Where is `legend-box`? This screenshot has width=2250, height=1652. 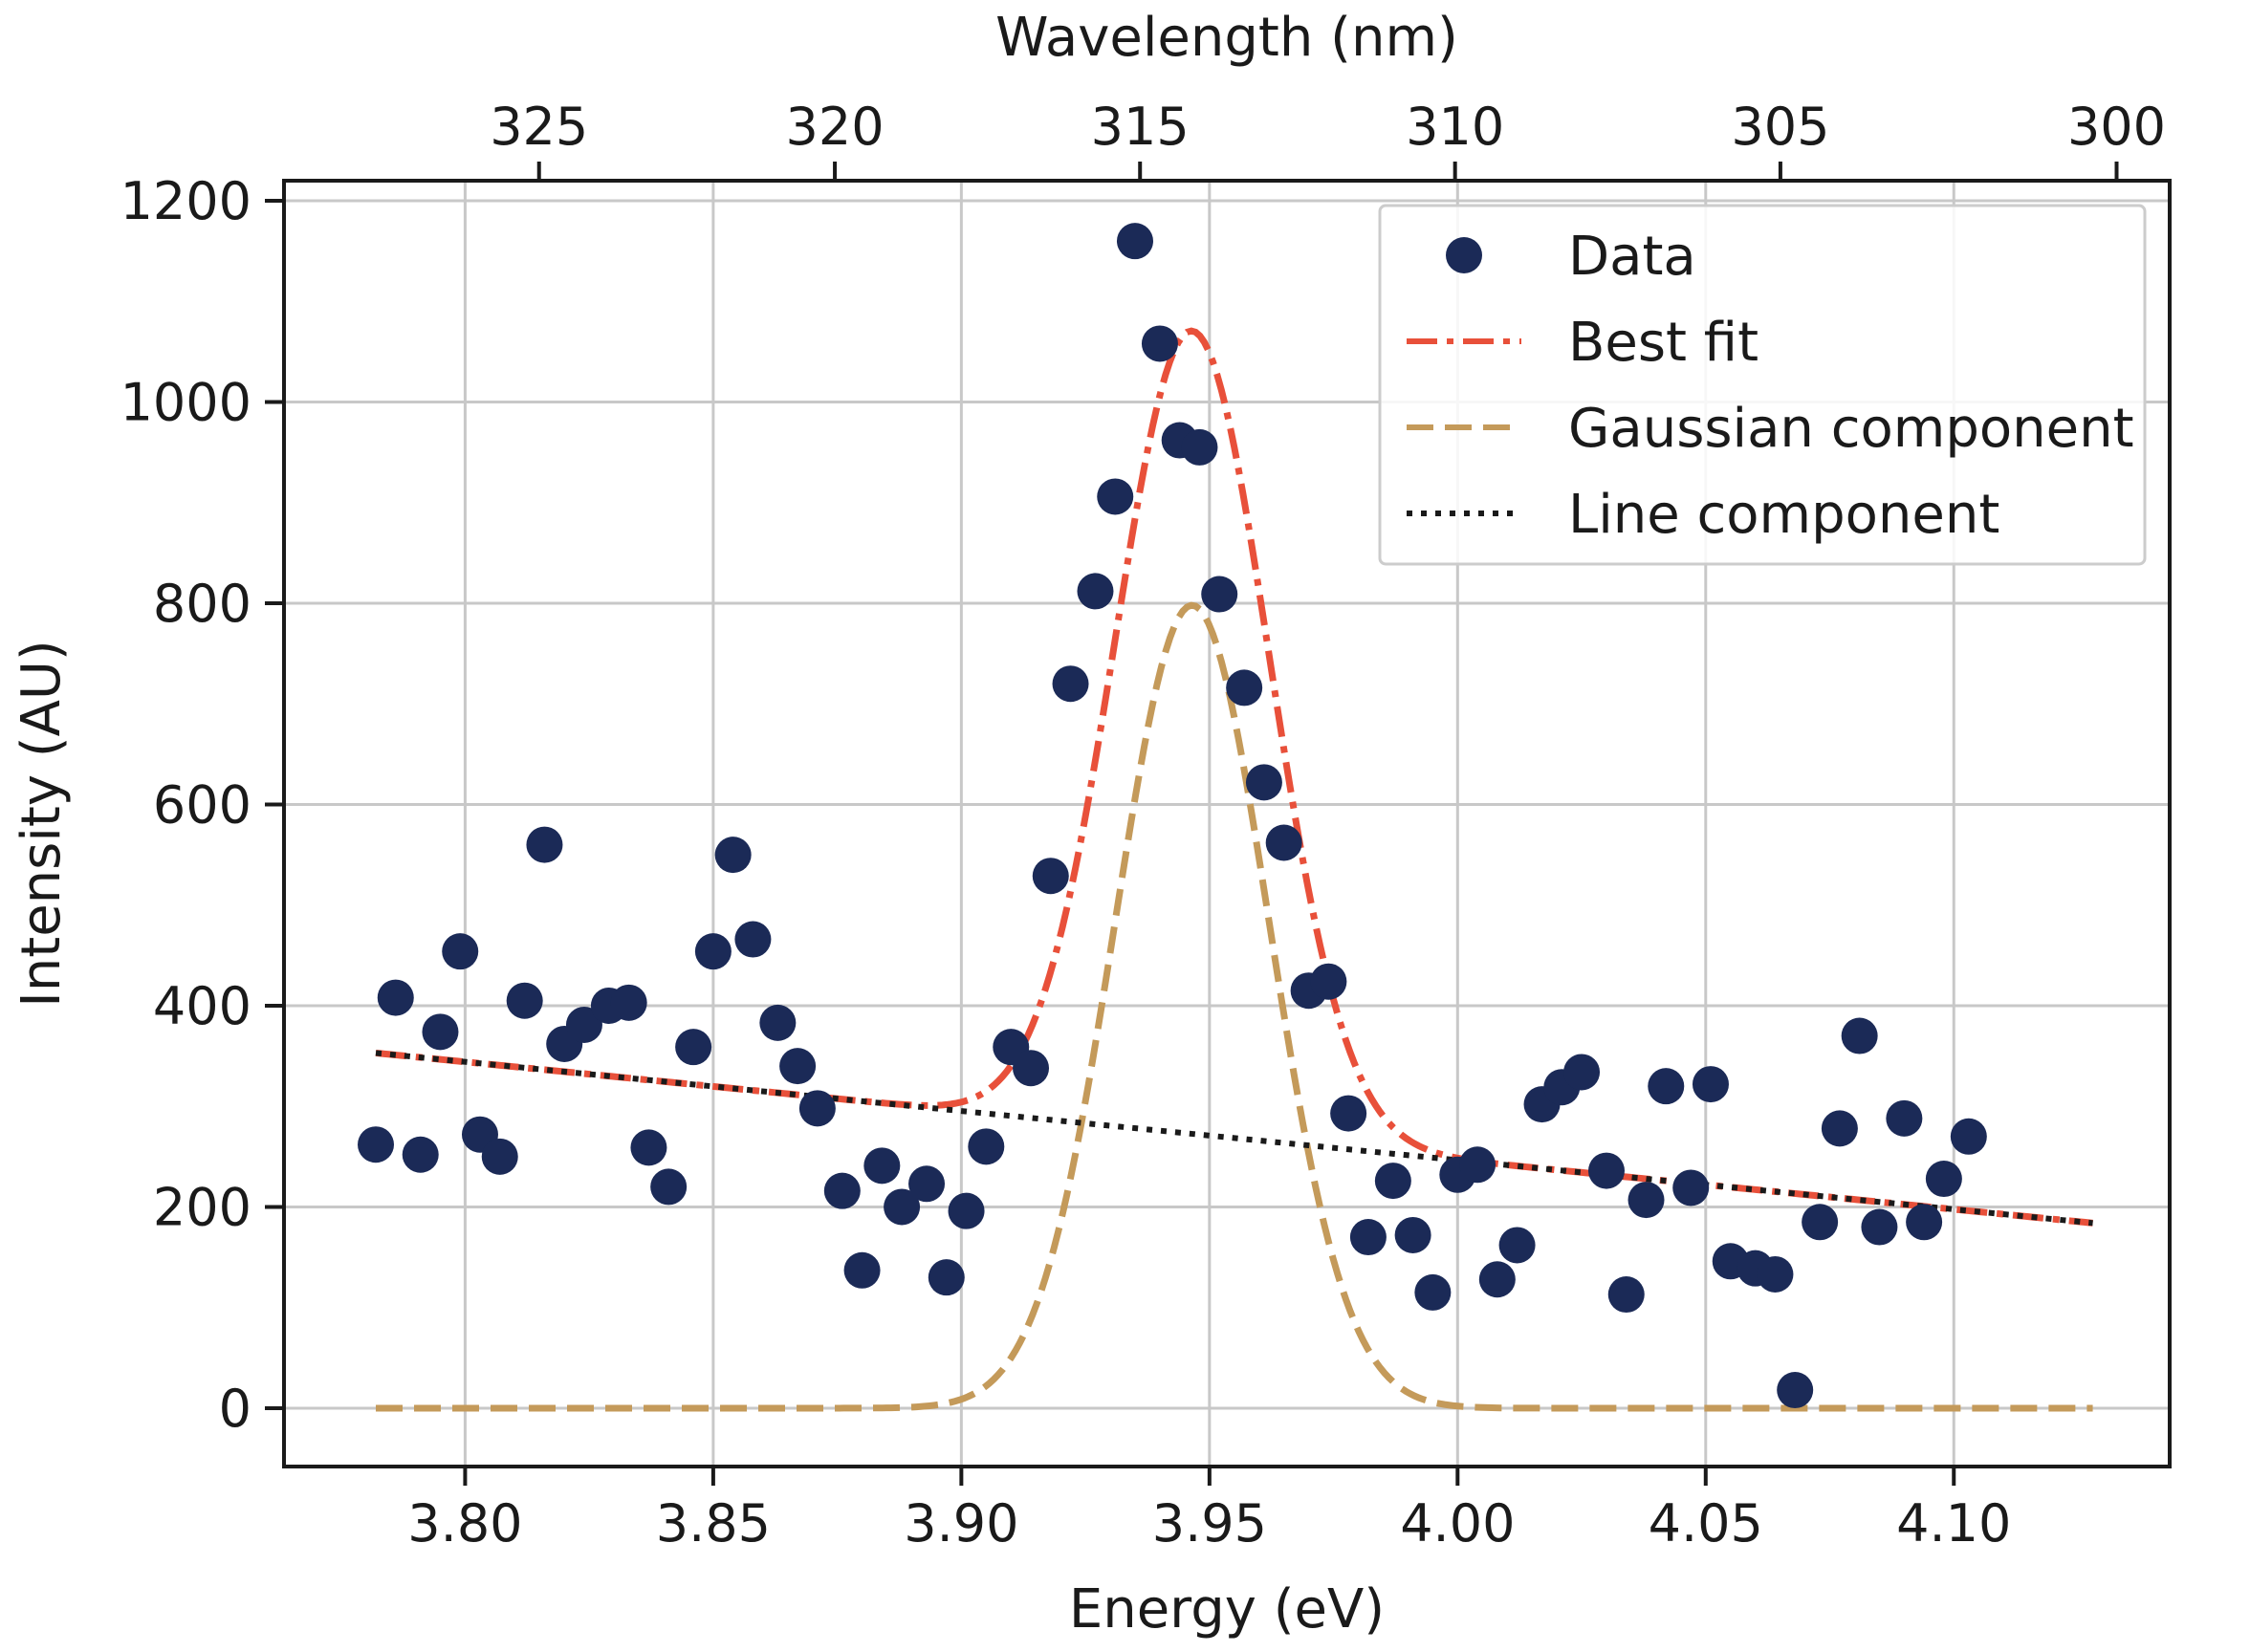 legend-box is located at coordinates (1762, 385).